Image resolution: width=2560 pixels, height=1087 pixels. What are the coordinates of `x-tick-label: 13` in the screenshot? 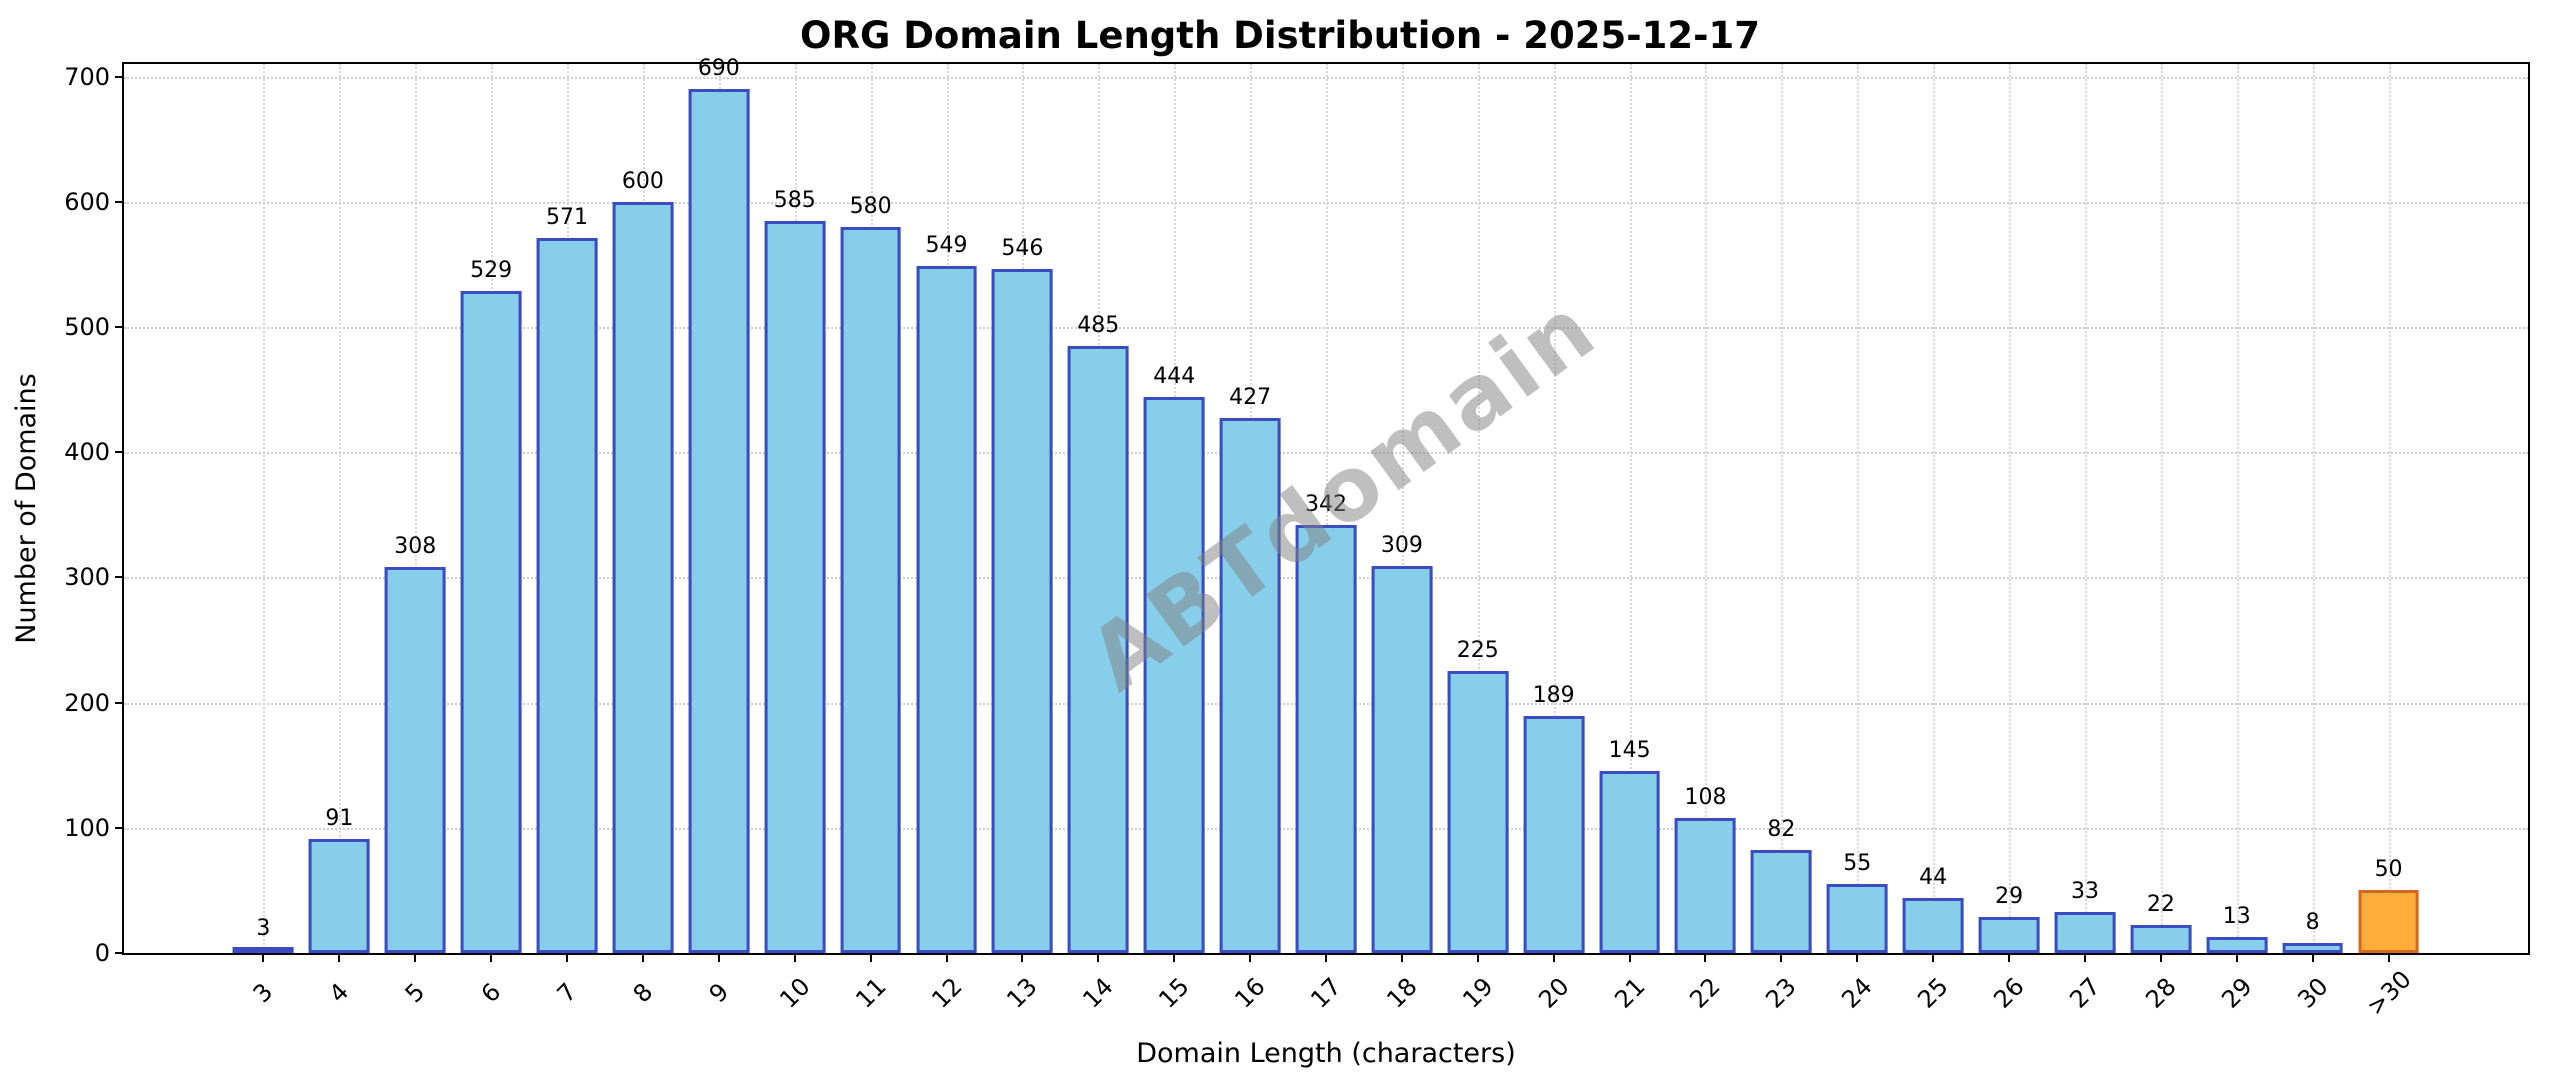 It's located at (1022, 993).